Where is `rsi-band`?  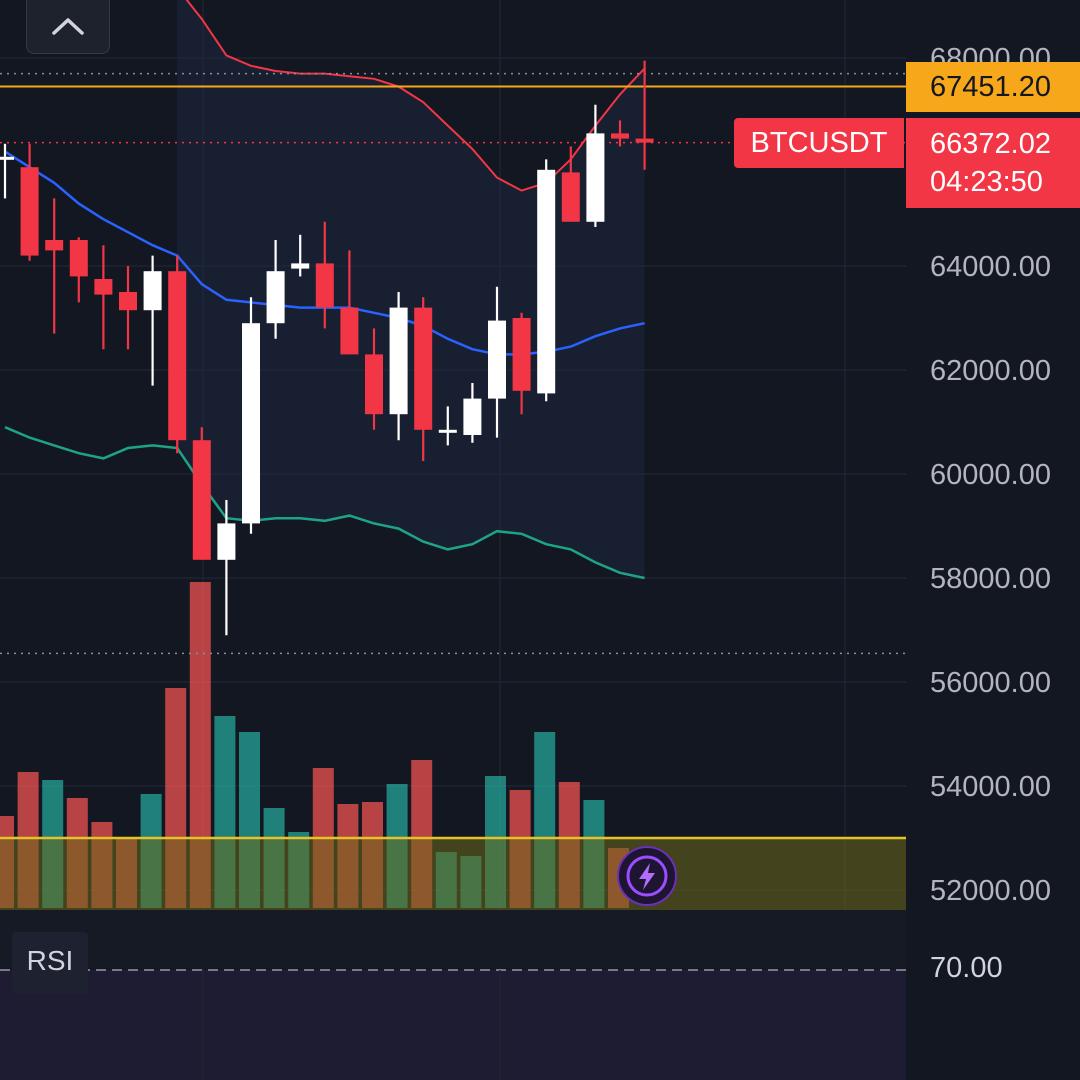
rsi-band is located at coordinates (453, 1025).